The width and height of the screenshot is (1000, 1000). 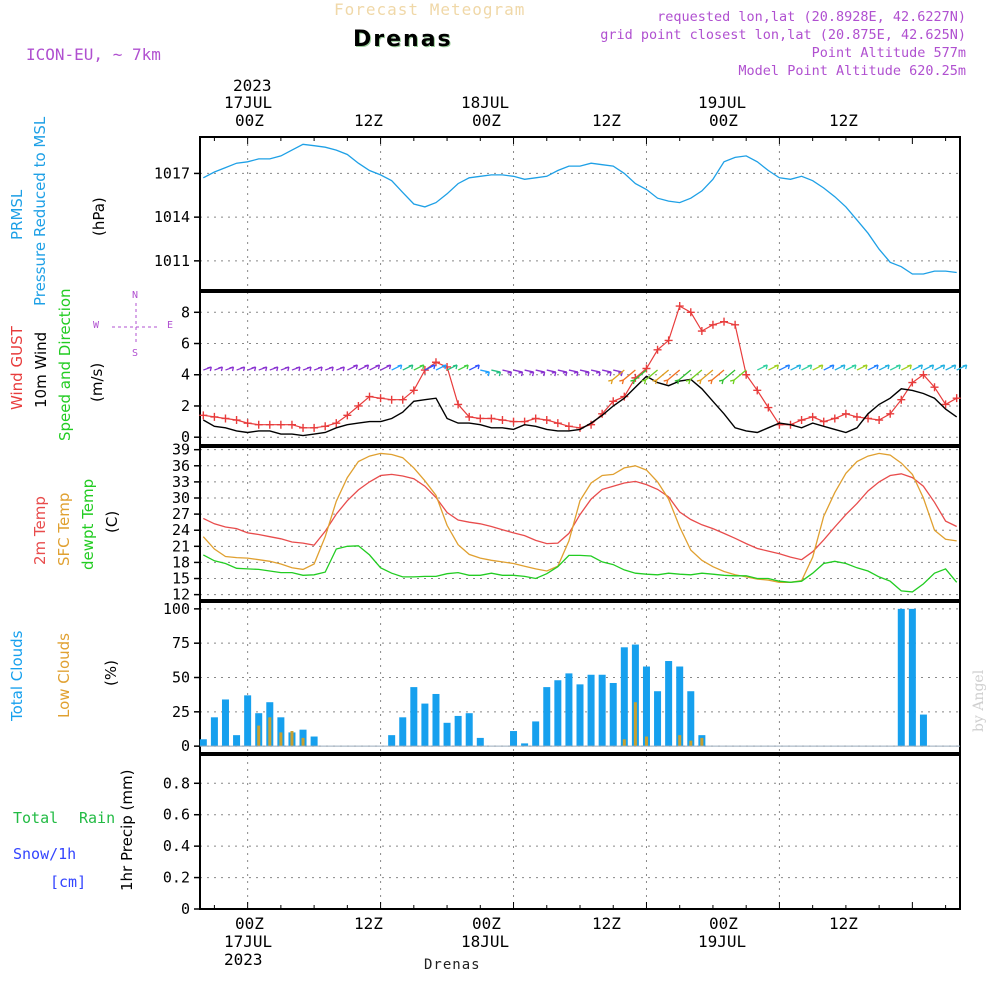 What do you see at coordinates (176, 878) in the screenshot?
I see `y-tick-label: 0.2` at bounding box center [176, 878].